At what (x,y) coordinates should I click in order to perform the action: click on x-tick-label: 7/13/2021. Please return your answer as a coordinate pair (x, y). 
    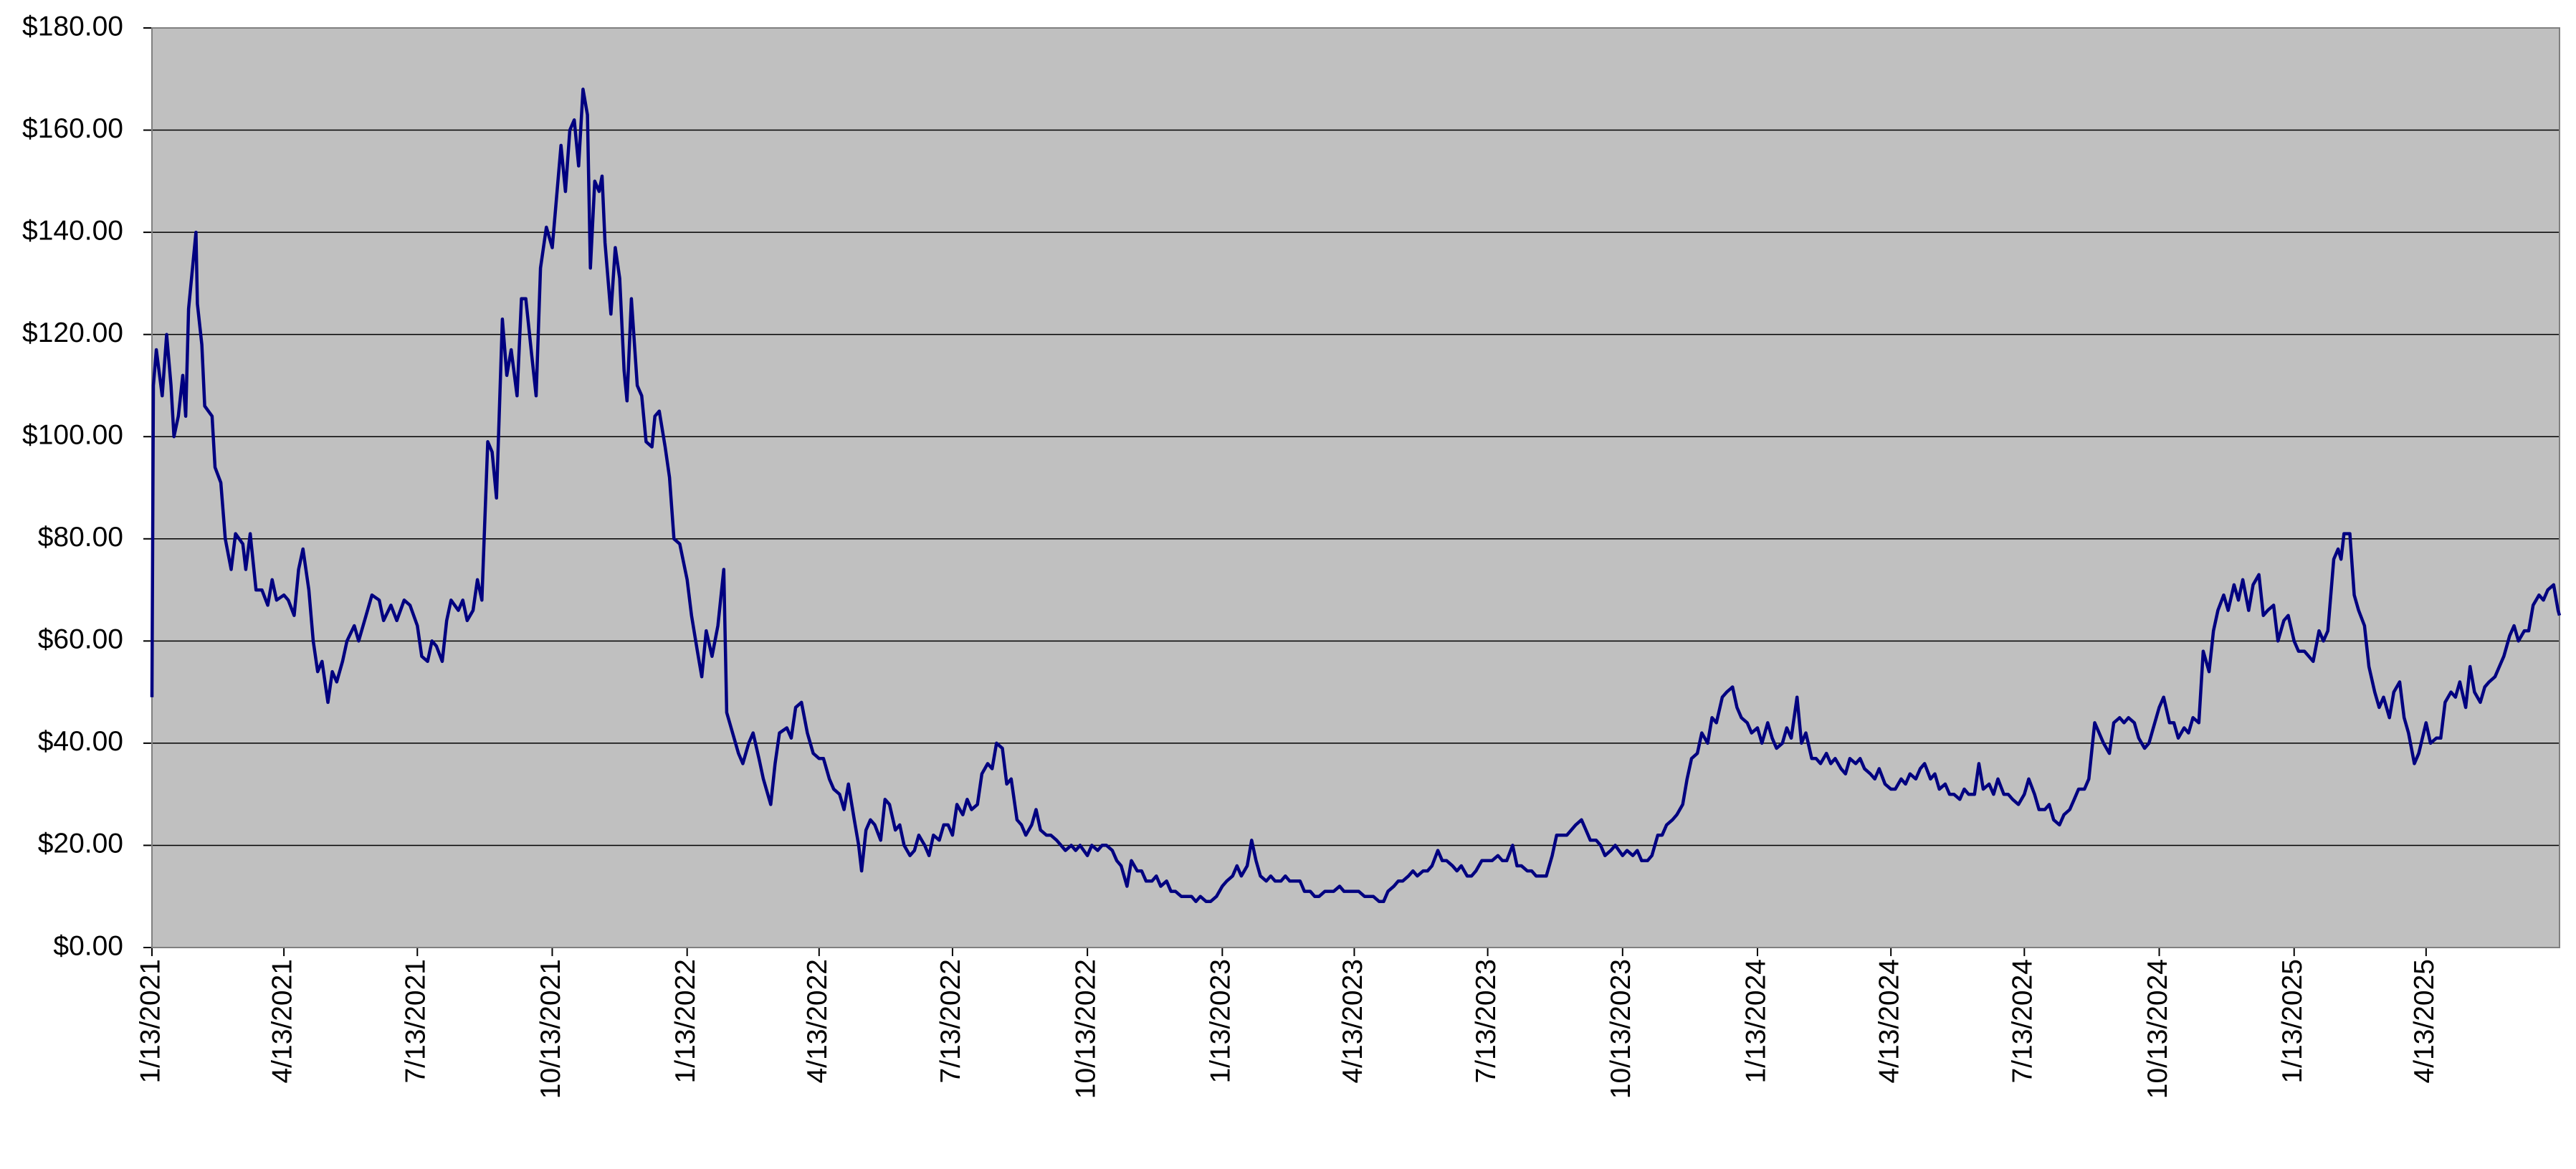
    Looking at the image, I should click on (416, 1022).